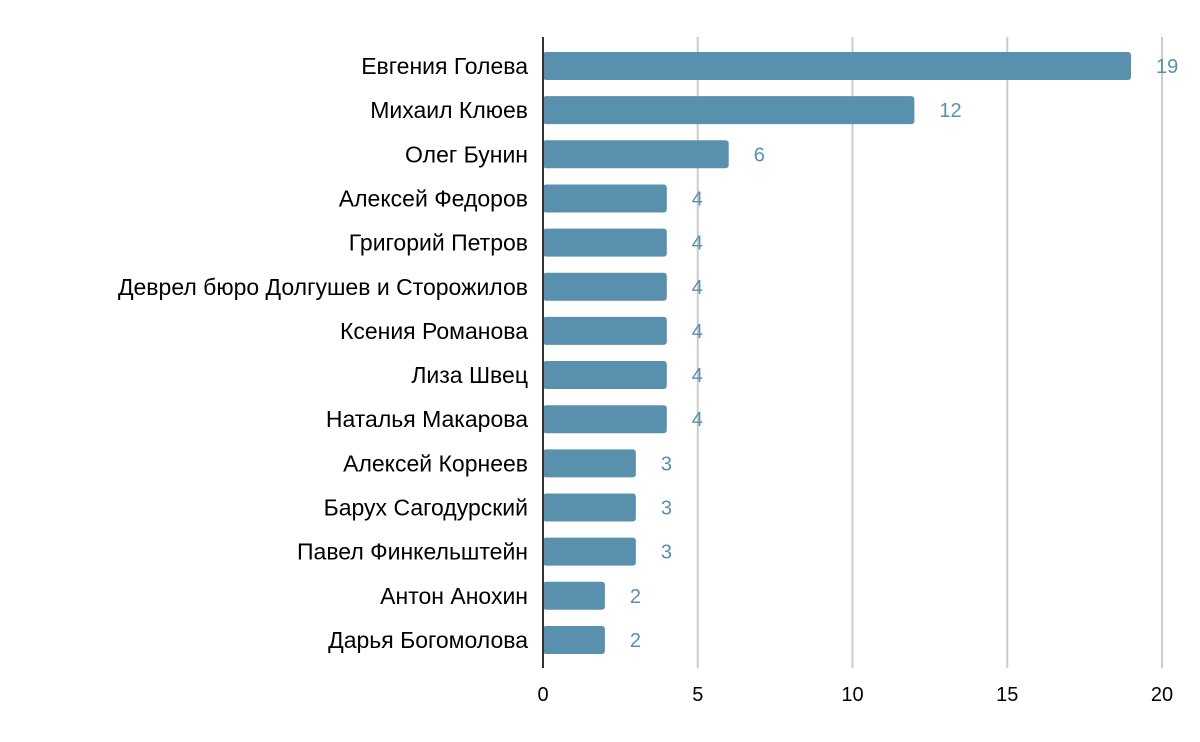 The image size is (1200, 742). I want to click on category-label: Ксения Романова, so click(434, 331).